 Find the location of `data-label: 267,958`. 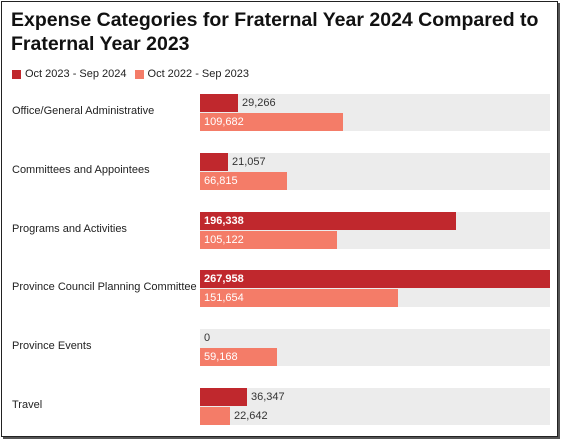

data-label: 267,958 is located at coordinates (224, 279).